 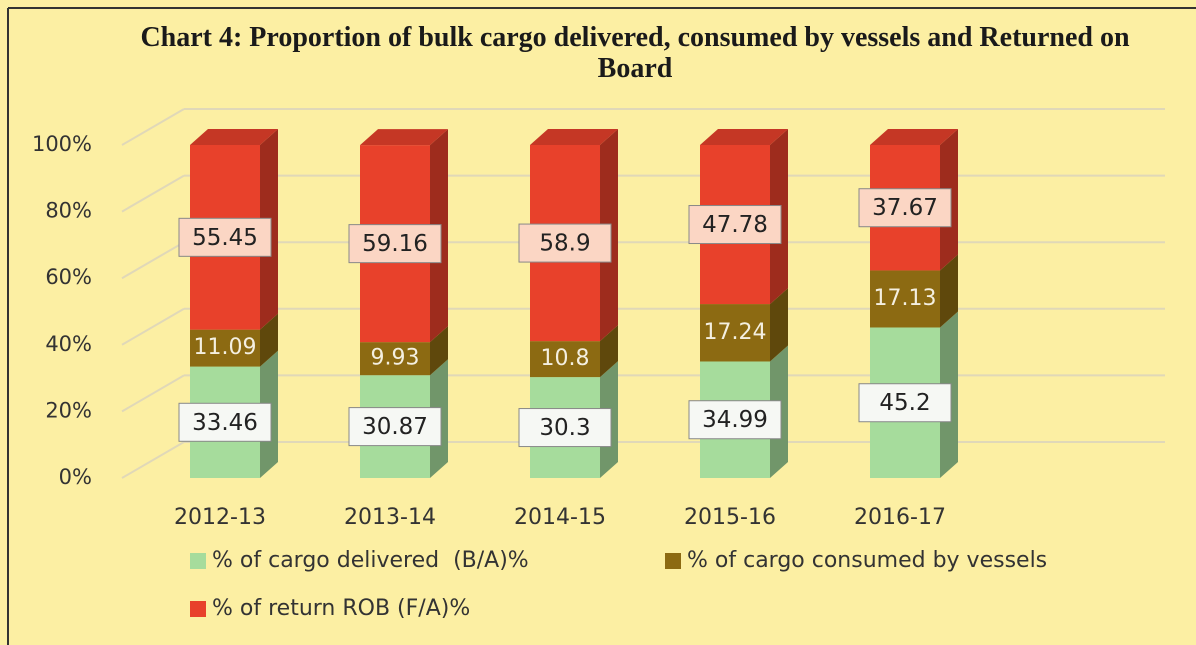 I want to click on data-label: 10.8, so click(x=565, y=358).